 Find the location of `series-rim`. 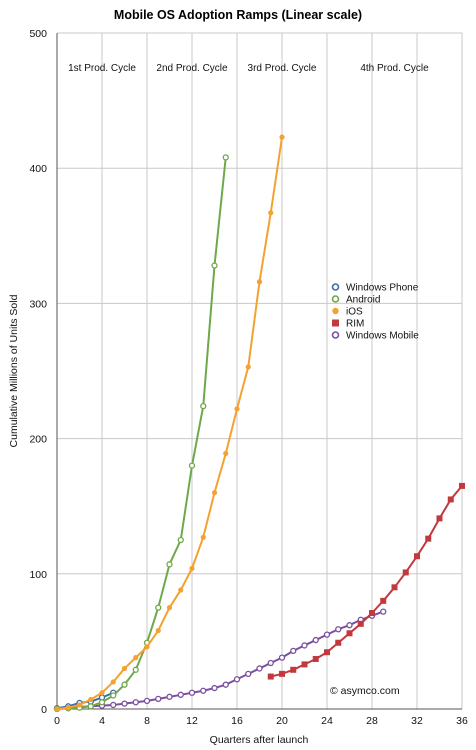

series-rim is located at coordinates (366, 581).